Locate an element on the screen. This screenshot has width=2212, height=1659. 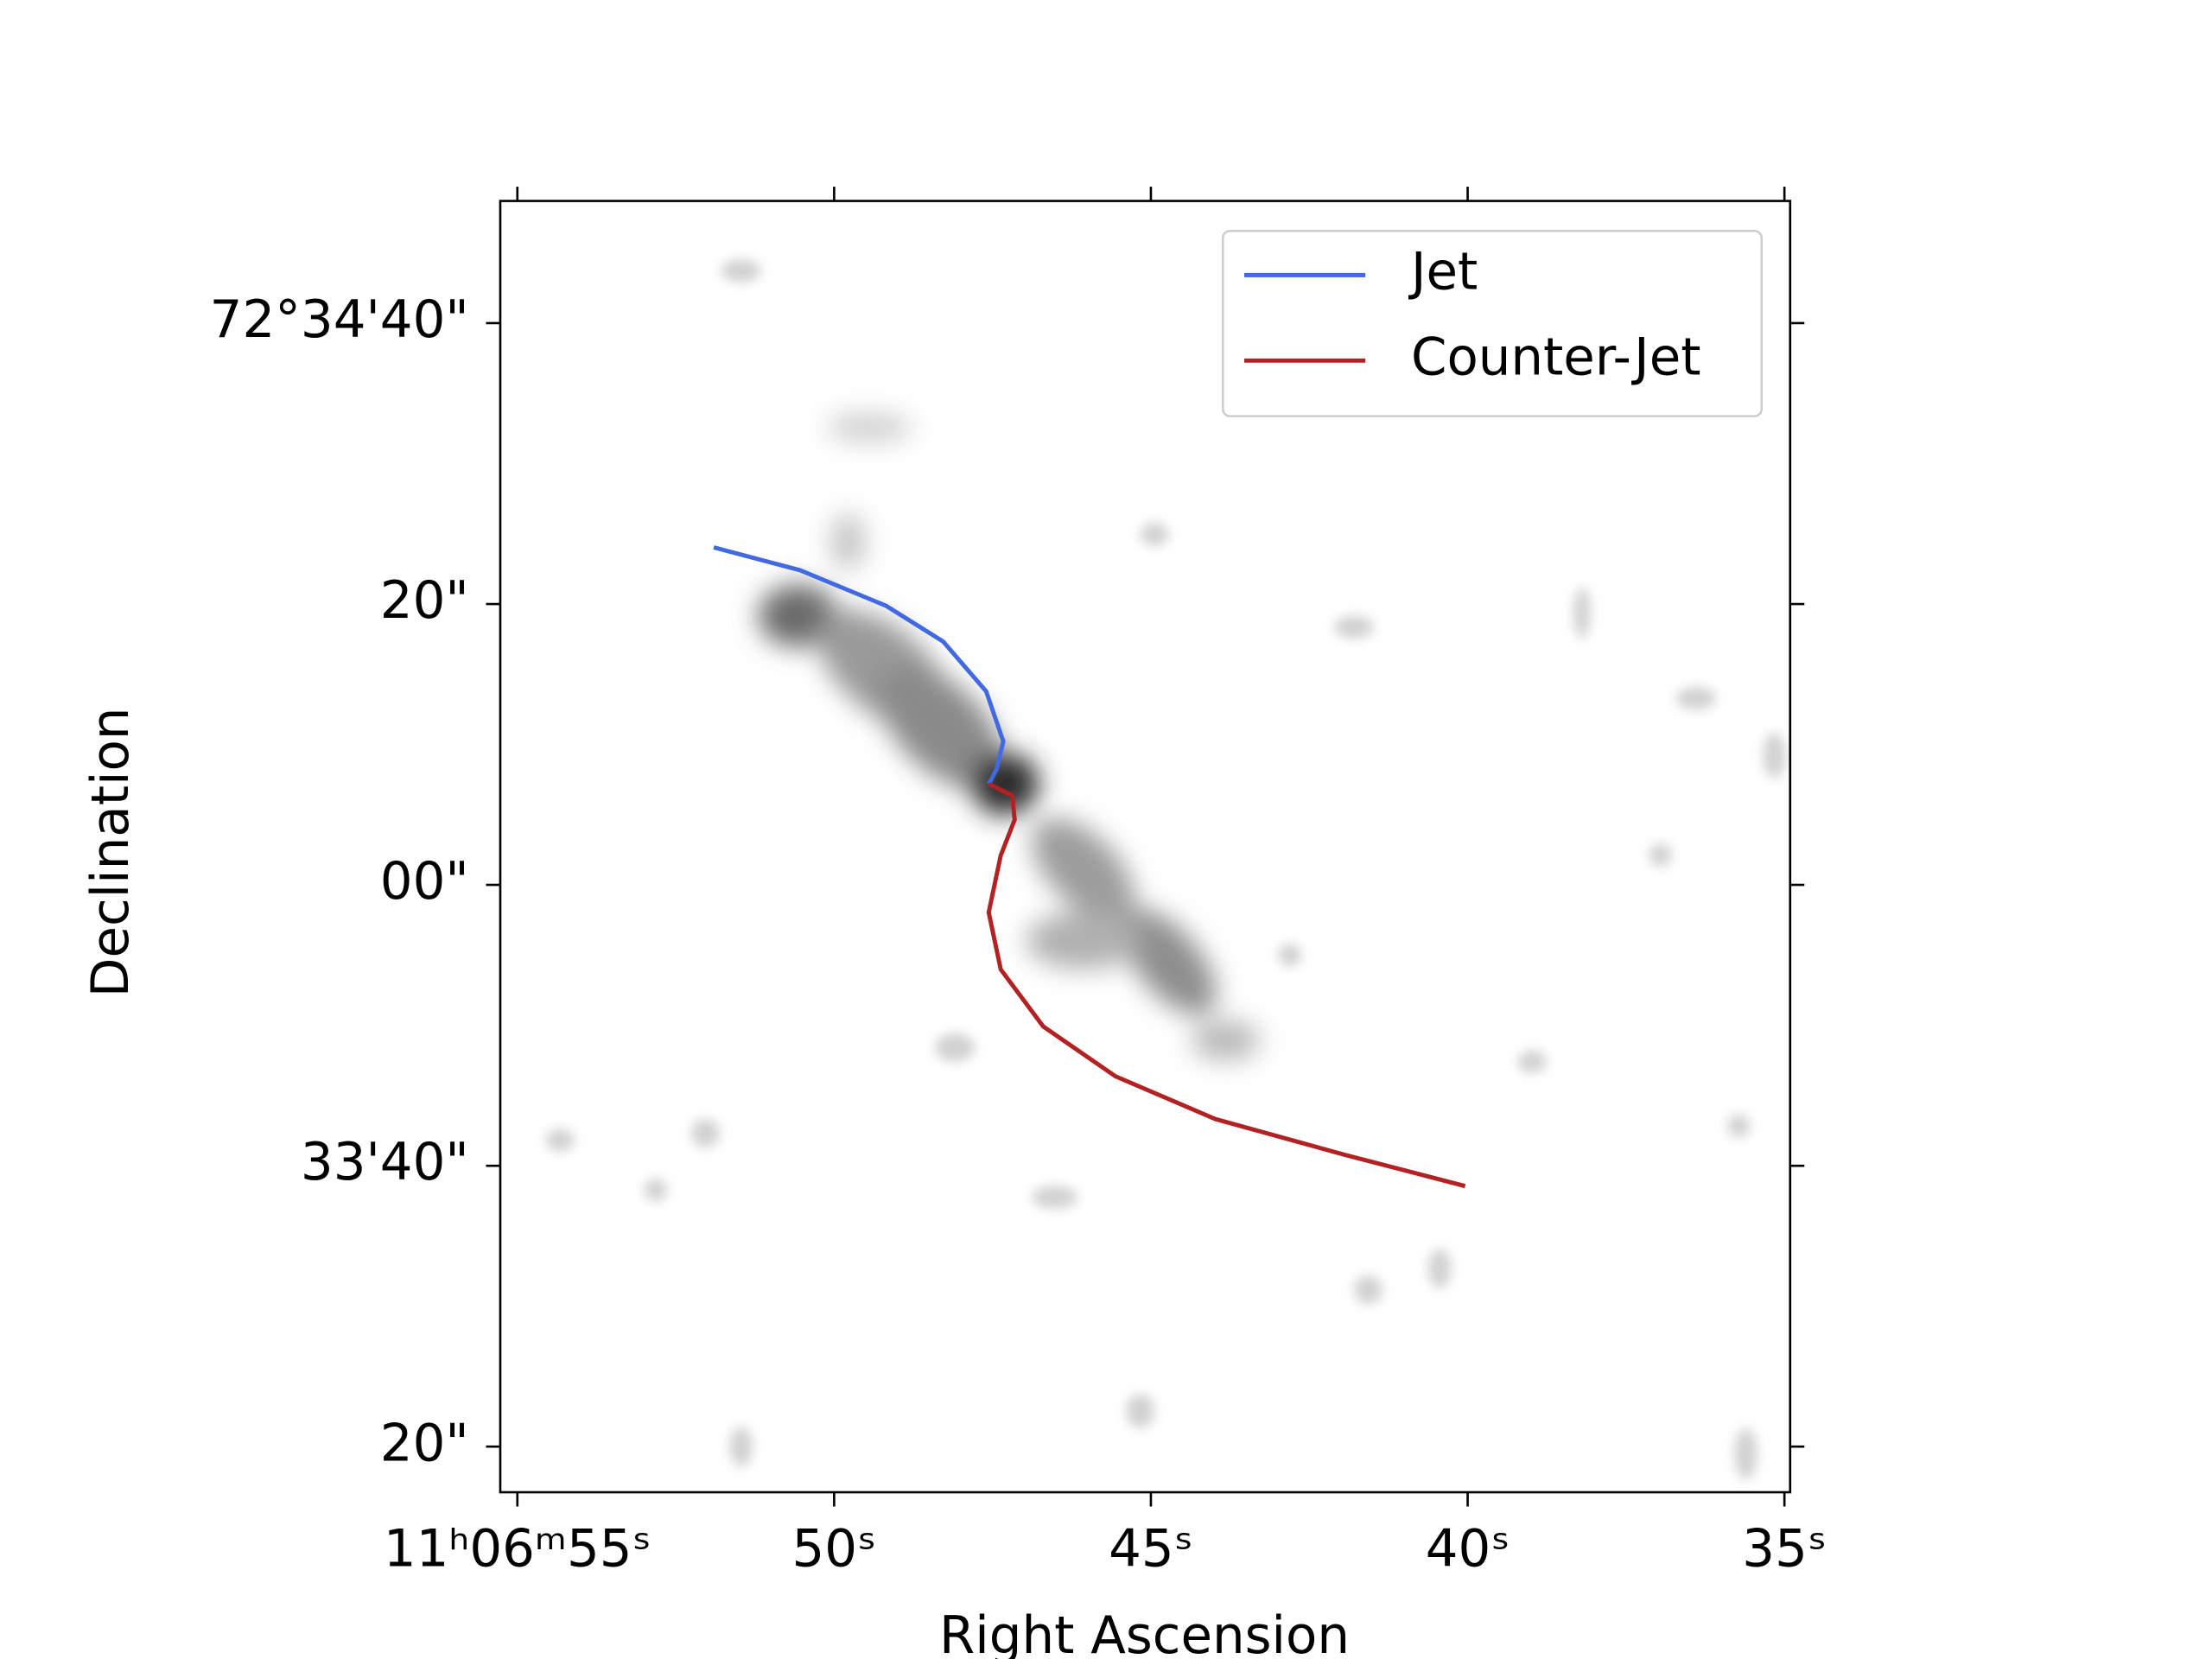
x-tick-label: 45ˢ is located at coordinates (1151, 1549).